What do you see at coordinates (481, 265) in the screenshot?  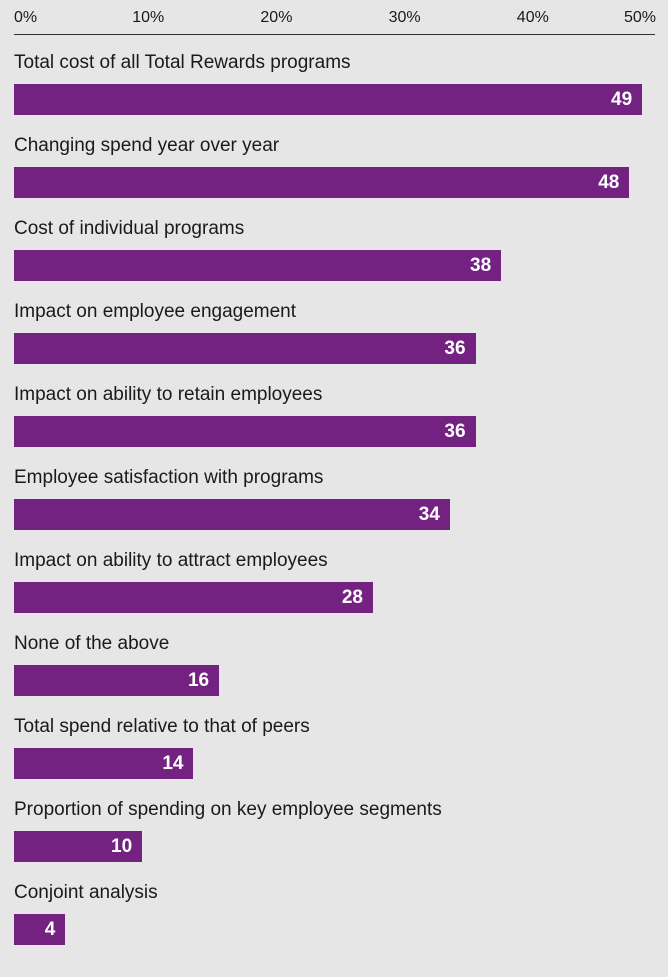 I see `bar-value-label: 38` at bounding box center [481, 265].